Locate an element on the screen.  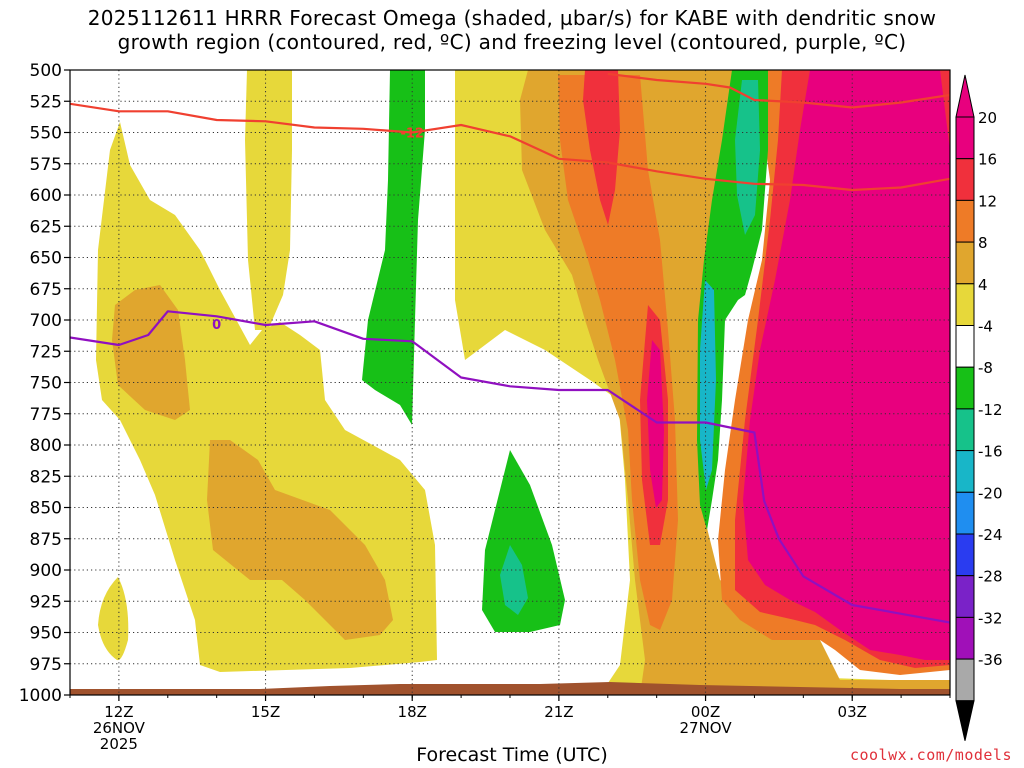
terrain-strip is located at coordinates (510, 688).